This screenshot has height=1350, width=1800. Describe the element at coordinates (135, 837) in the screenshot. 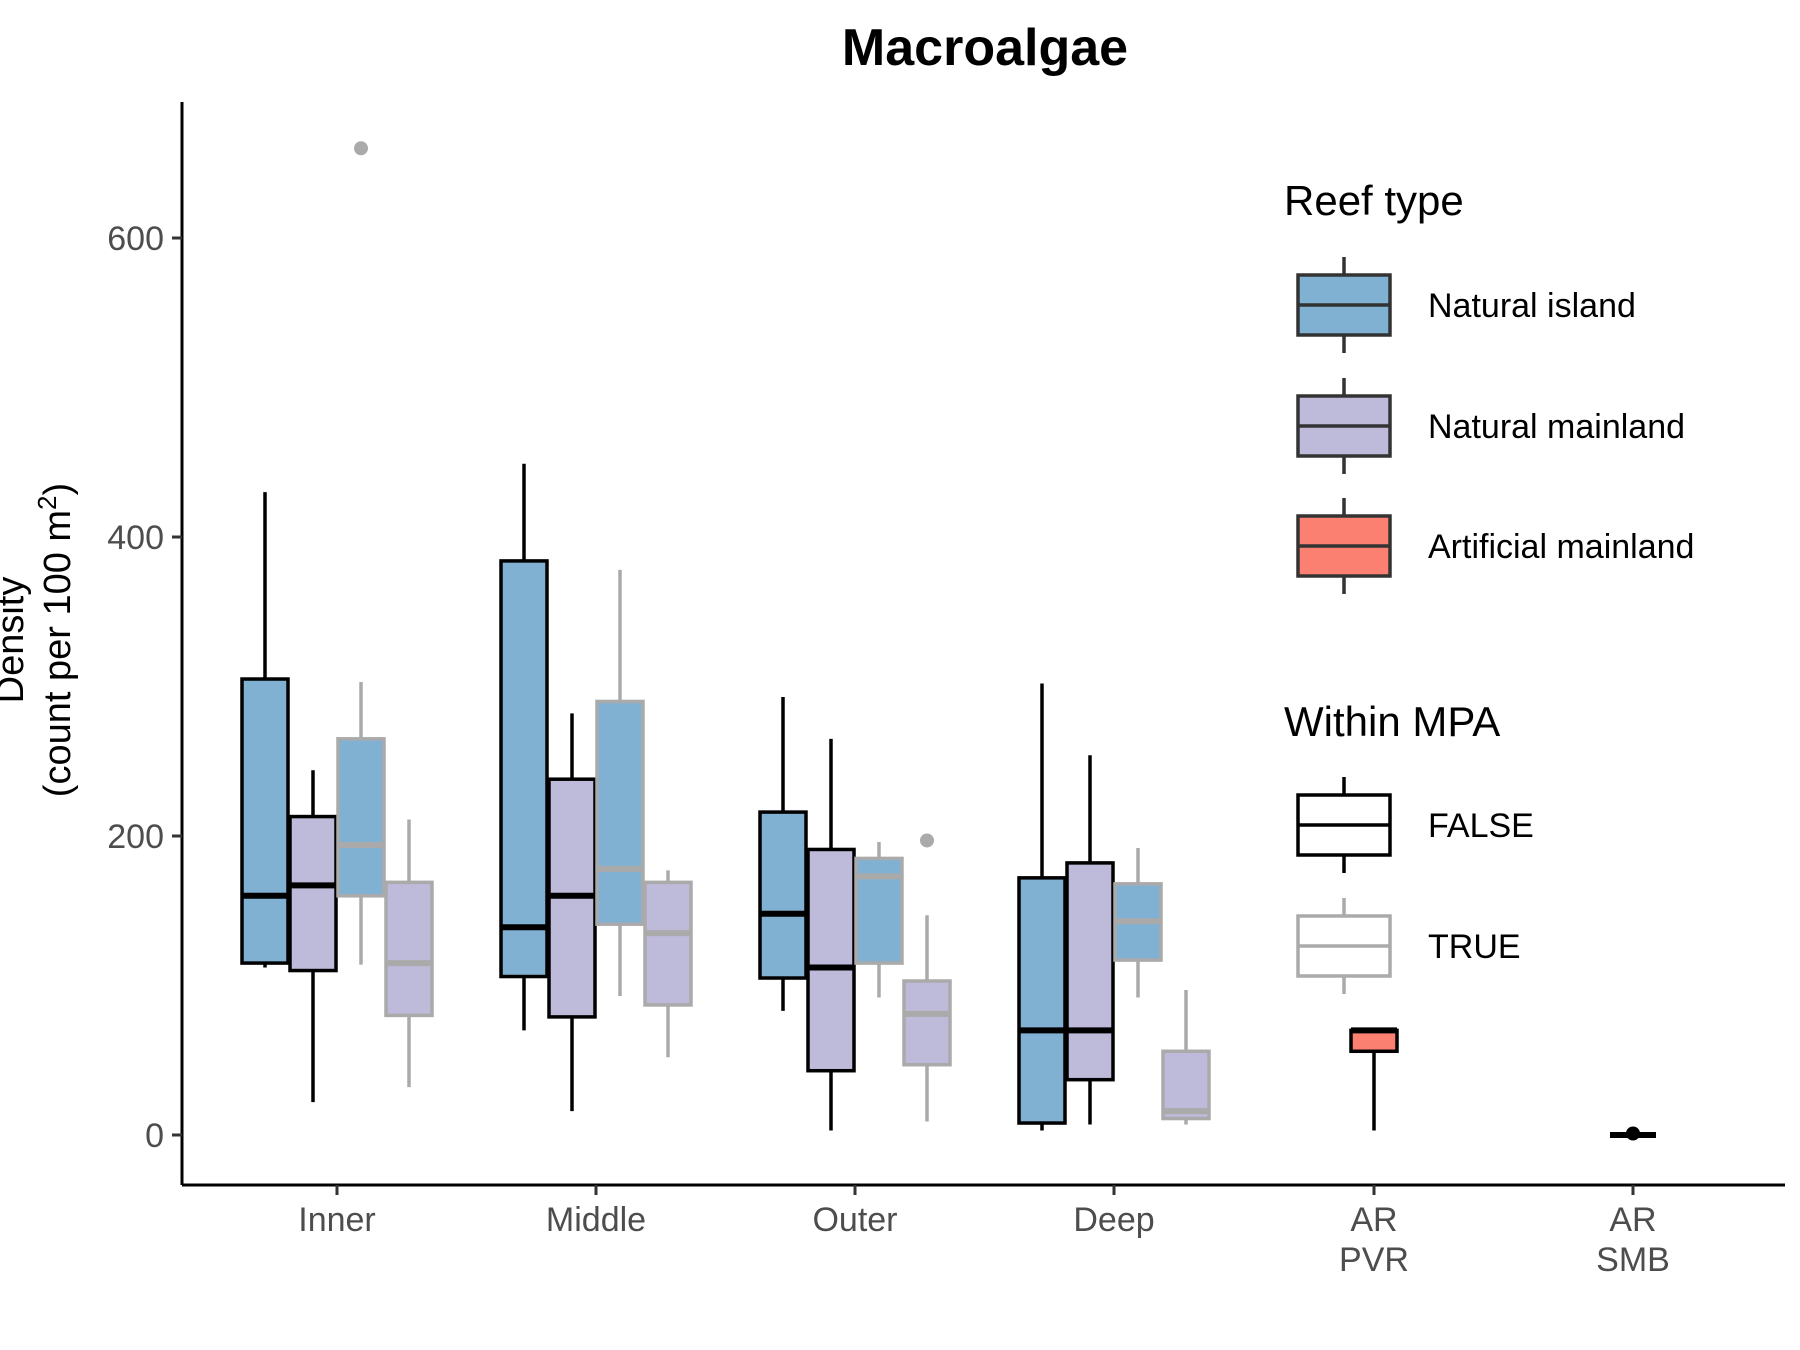

I see `y-tick-label: 200` at that location.